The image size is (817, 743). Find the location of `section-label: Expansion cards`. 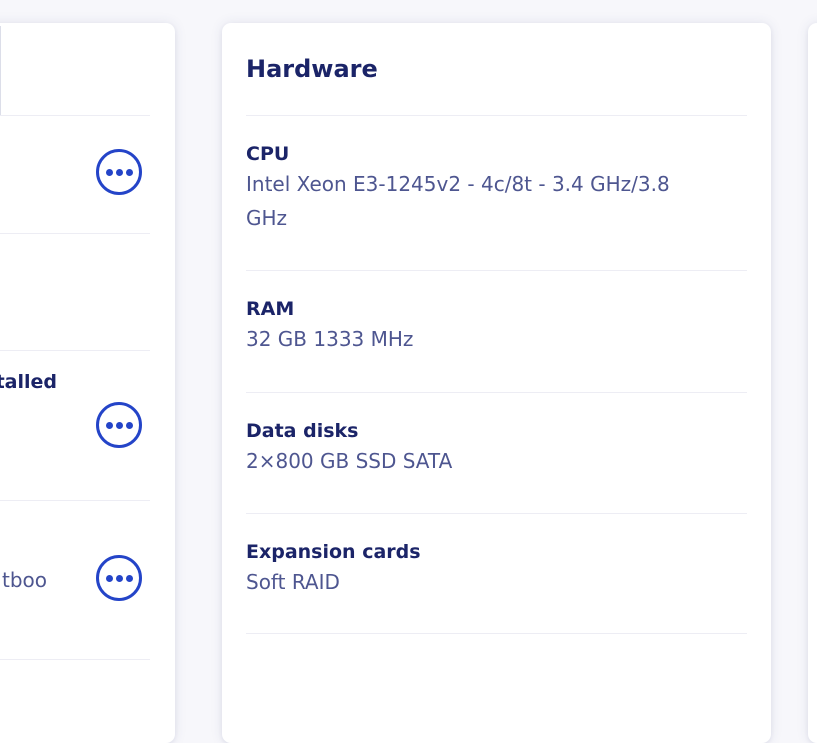

section-label: Expansion cards is located at coordinates (333, 552).